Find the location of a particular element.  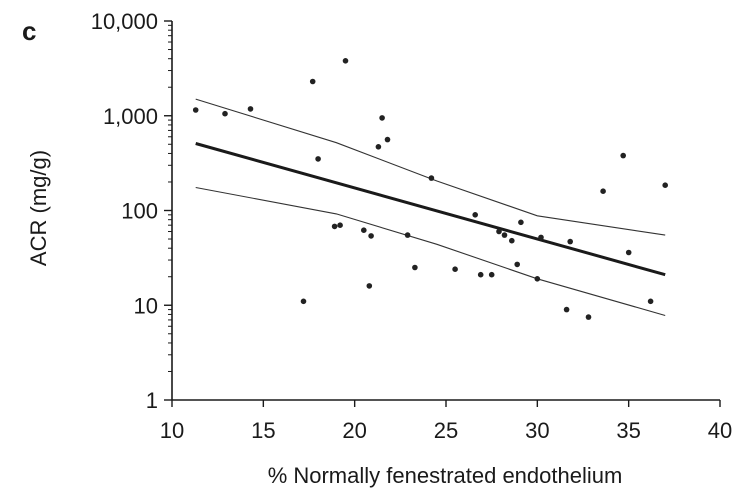

y-tick-label: 10 is located at coordinates (146, 305).